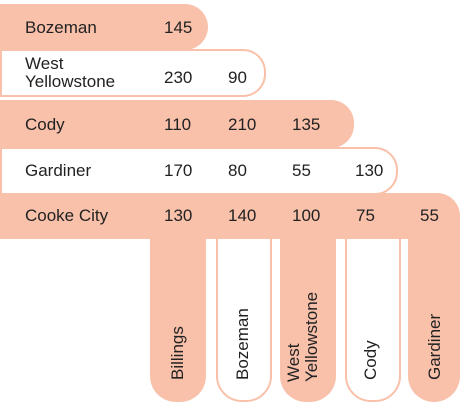 This screenshot has height=408, width=460. I want to click on column-bar-west-yellowstone, so click(308, 314).